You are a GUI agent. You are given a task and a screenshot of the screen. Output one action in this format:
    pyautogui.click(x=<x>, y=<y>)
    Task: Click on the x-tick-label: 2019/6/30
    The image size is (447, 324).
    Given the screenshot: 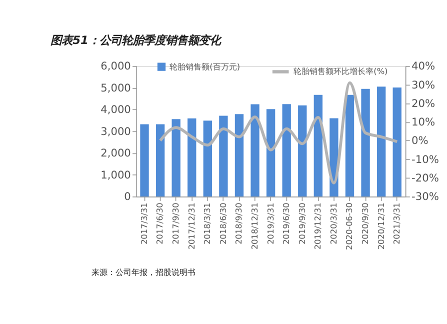 What is the action you would take?
    pyautogui.click(x=286, y=223)
    